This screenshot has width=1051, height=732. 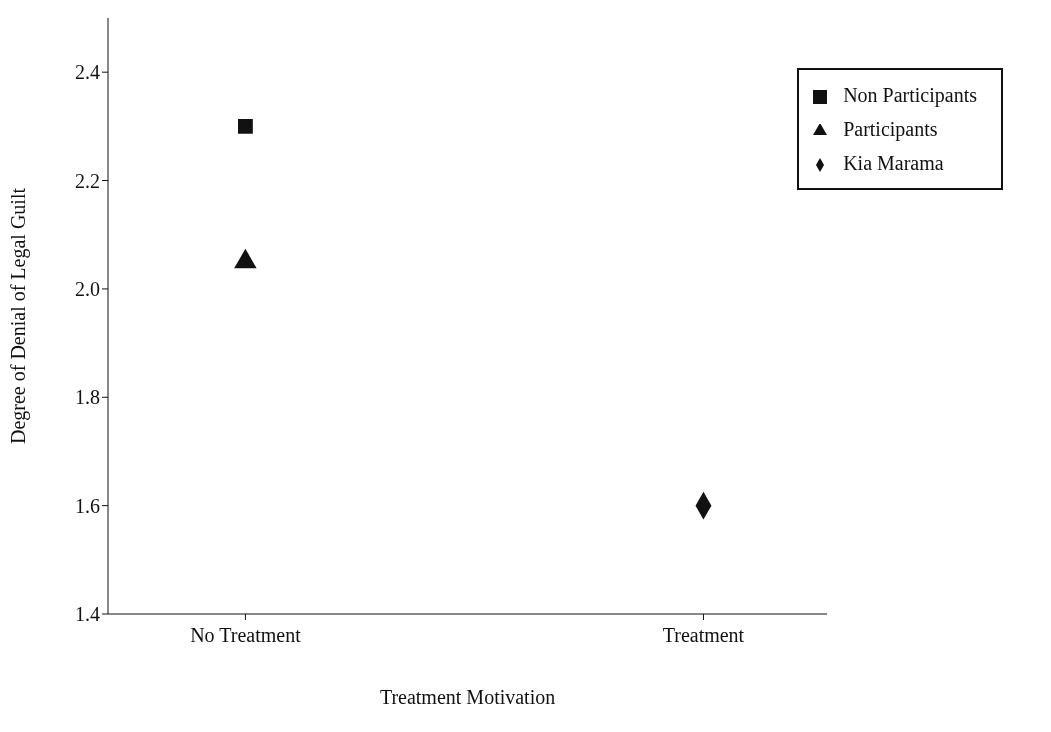 I want to click on y-axis-title: Degree of Denial of Legal Guilt, so click(x=19, y=316).